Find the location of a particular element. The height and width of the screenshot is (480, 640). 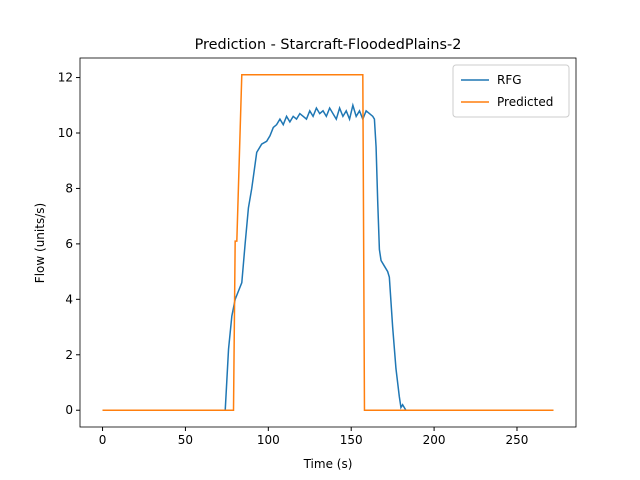

y-tick-label: 6 is located at coordinates (69, 244).